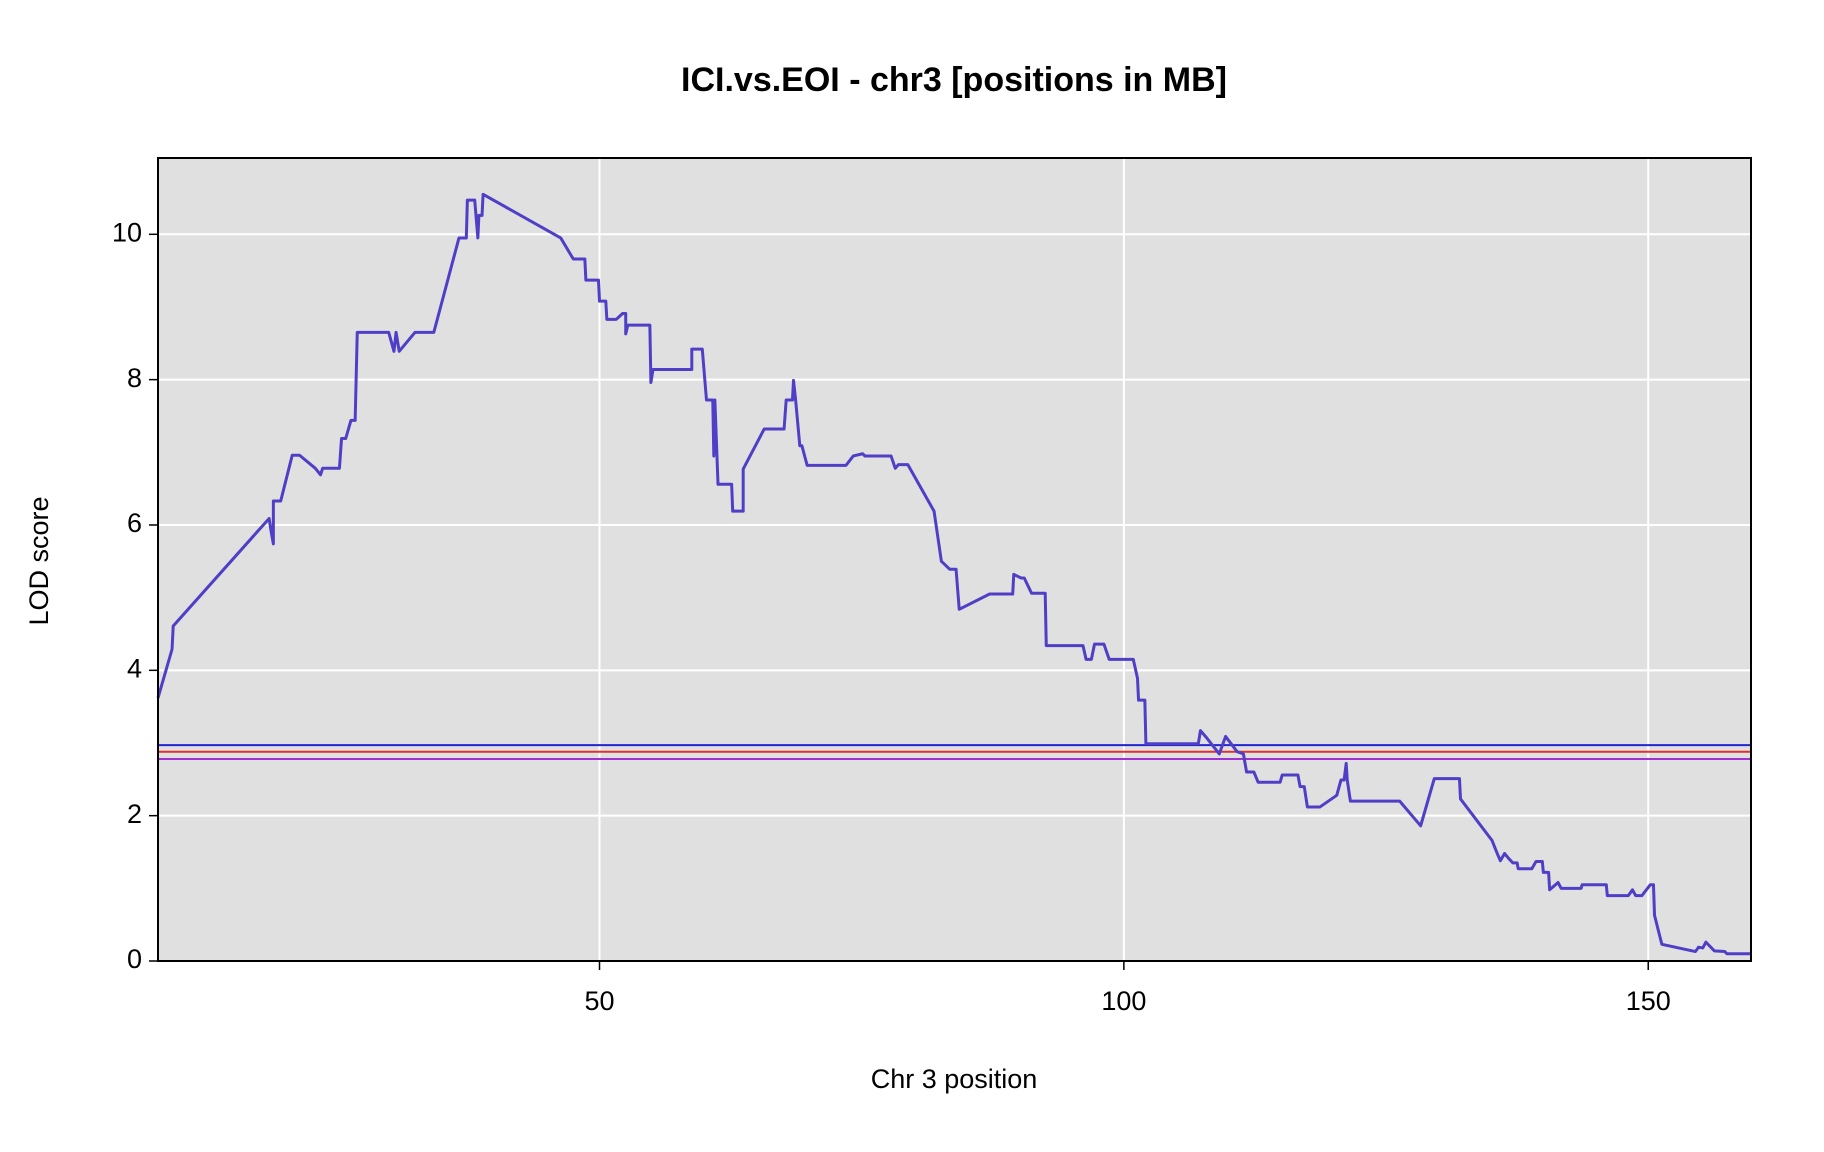 The width and height of the screenshot is (1824, 1152). What do you see at coordinates (127, 232) in the screenshot?
I see `y-tick-label: 10` at bounding box center [127, 232].